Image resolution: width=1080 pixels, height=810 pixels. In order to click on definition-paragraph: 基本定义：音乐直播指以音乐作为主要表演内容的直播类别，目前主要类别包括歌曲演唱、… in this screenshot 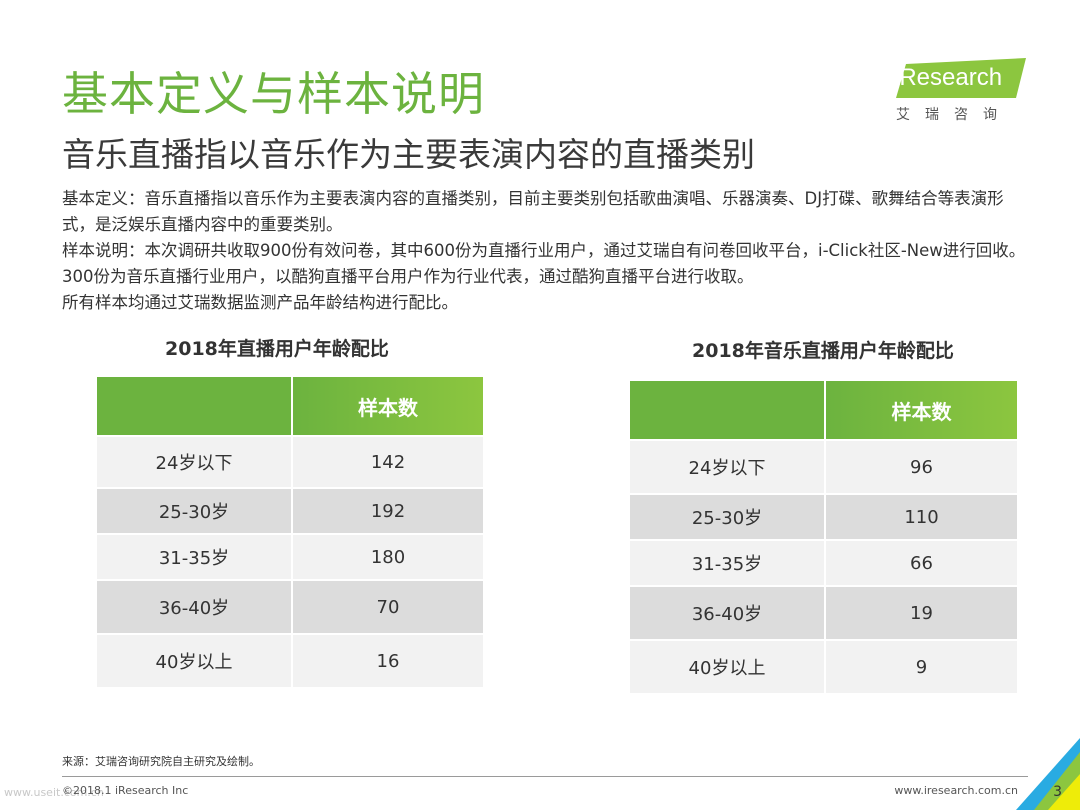, I will do `click(533, 211)`.